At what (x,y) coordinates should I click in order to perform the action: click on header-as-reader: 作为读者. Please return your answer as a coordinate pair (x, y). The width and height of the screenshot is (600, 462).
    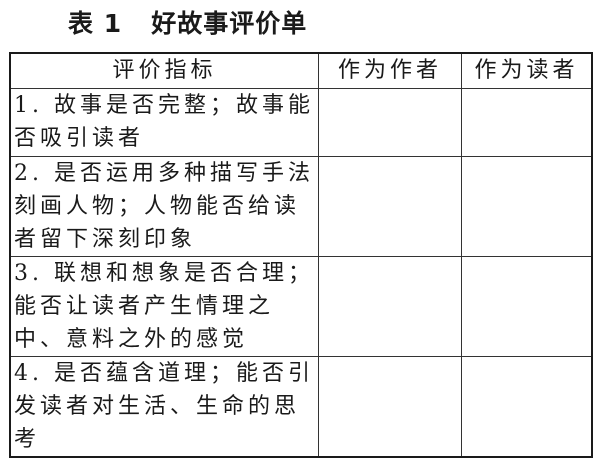
    Looking at the image, I should click on (527, 70).